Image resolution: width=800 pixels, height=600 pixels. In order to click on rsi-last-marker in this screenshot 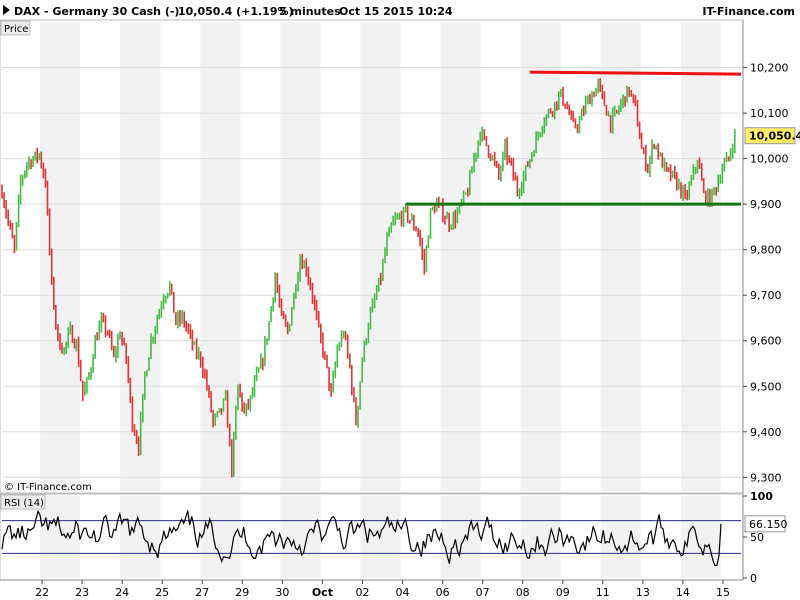, I will do `click(765, 524)`.